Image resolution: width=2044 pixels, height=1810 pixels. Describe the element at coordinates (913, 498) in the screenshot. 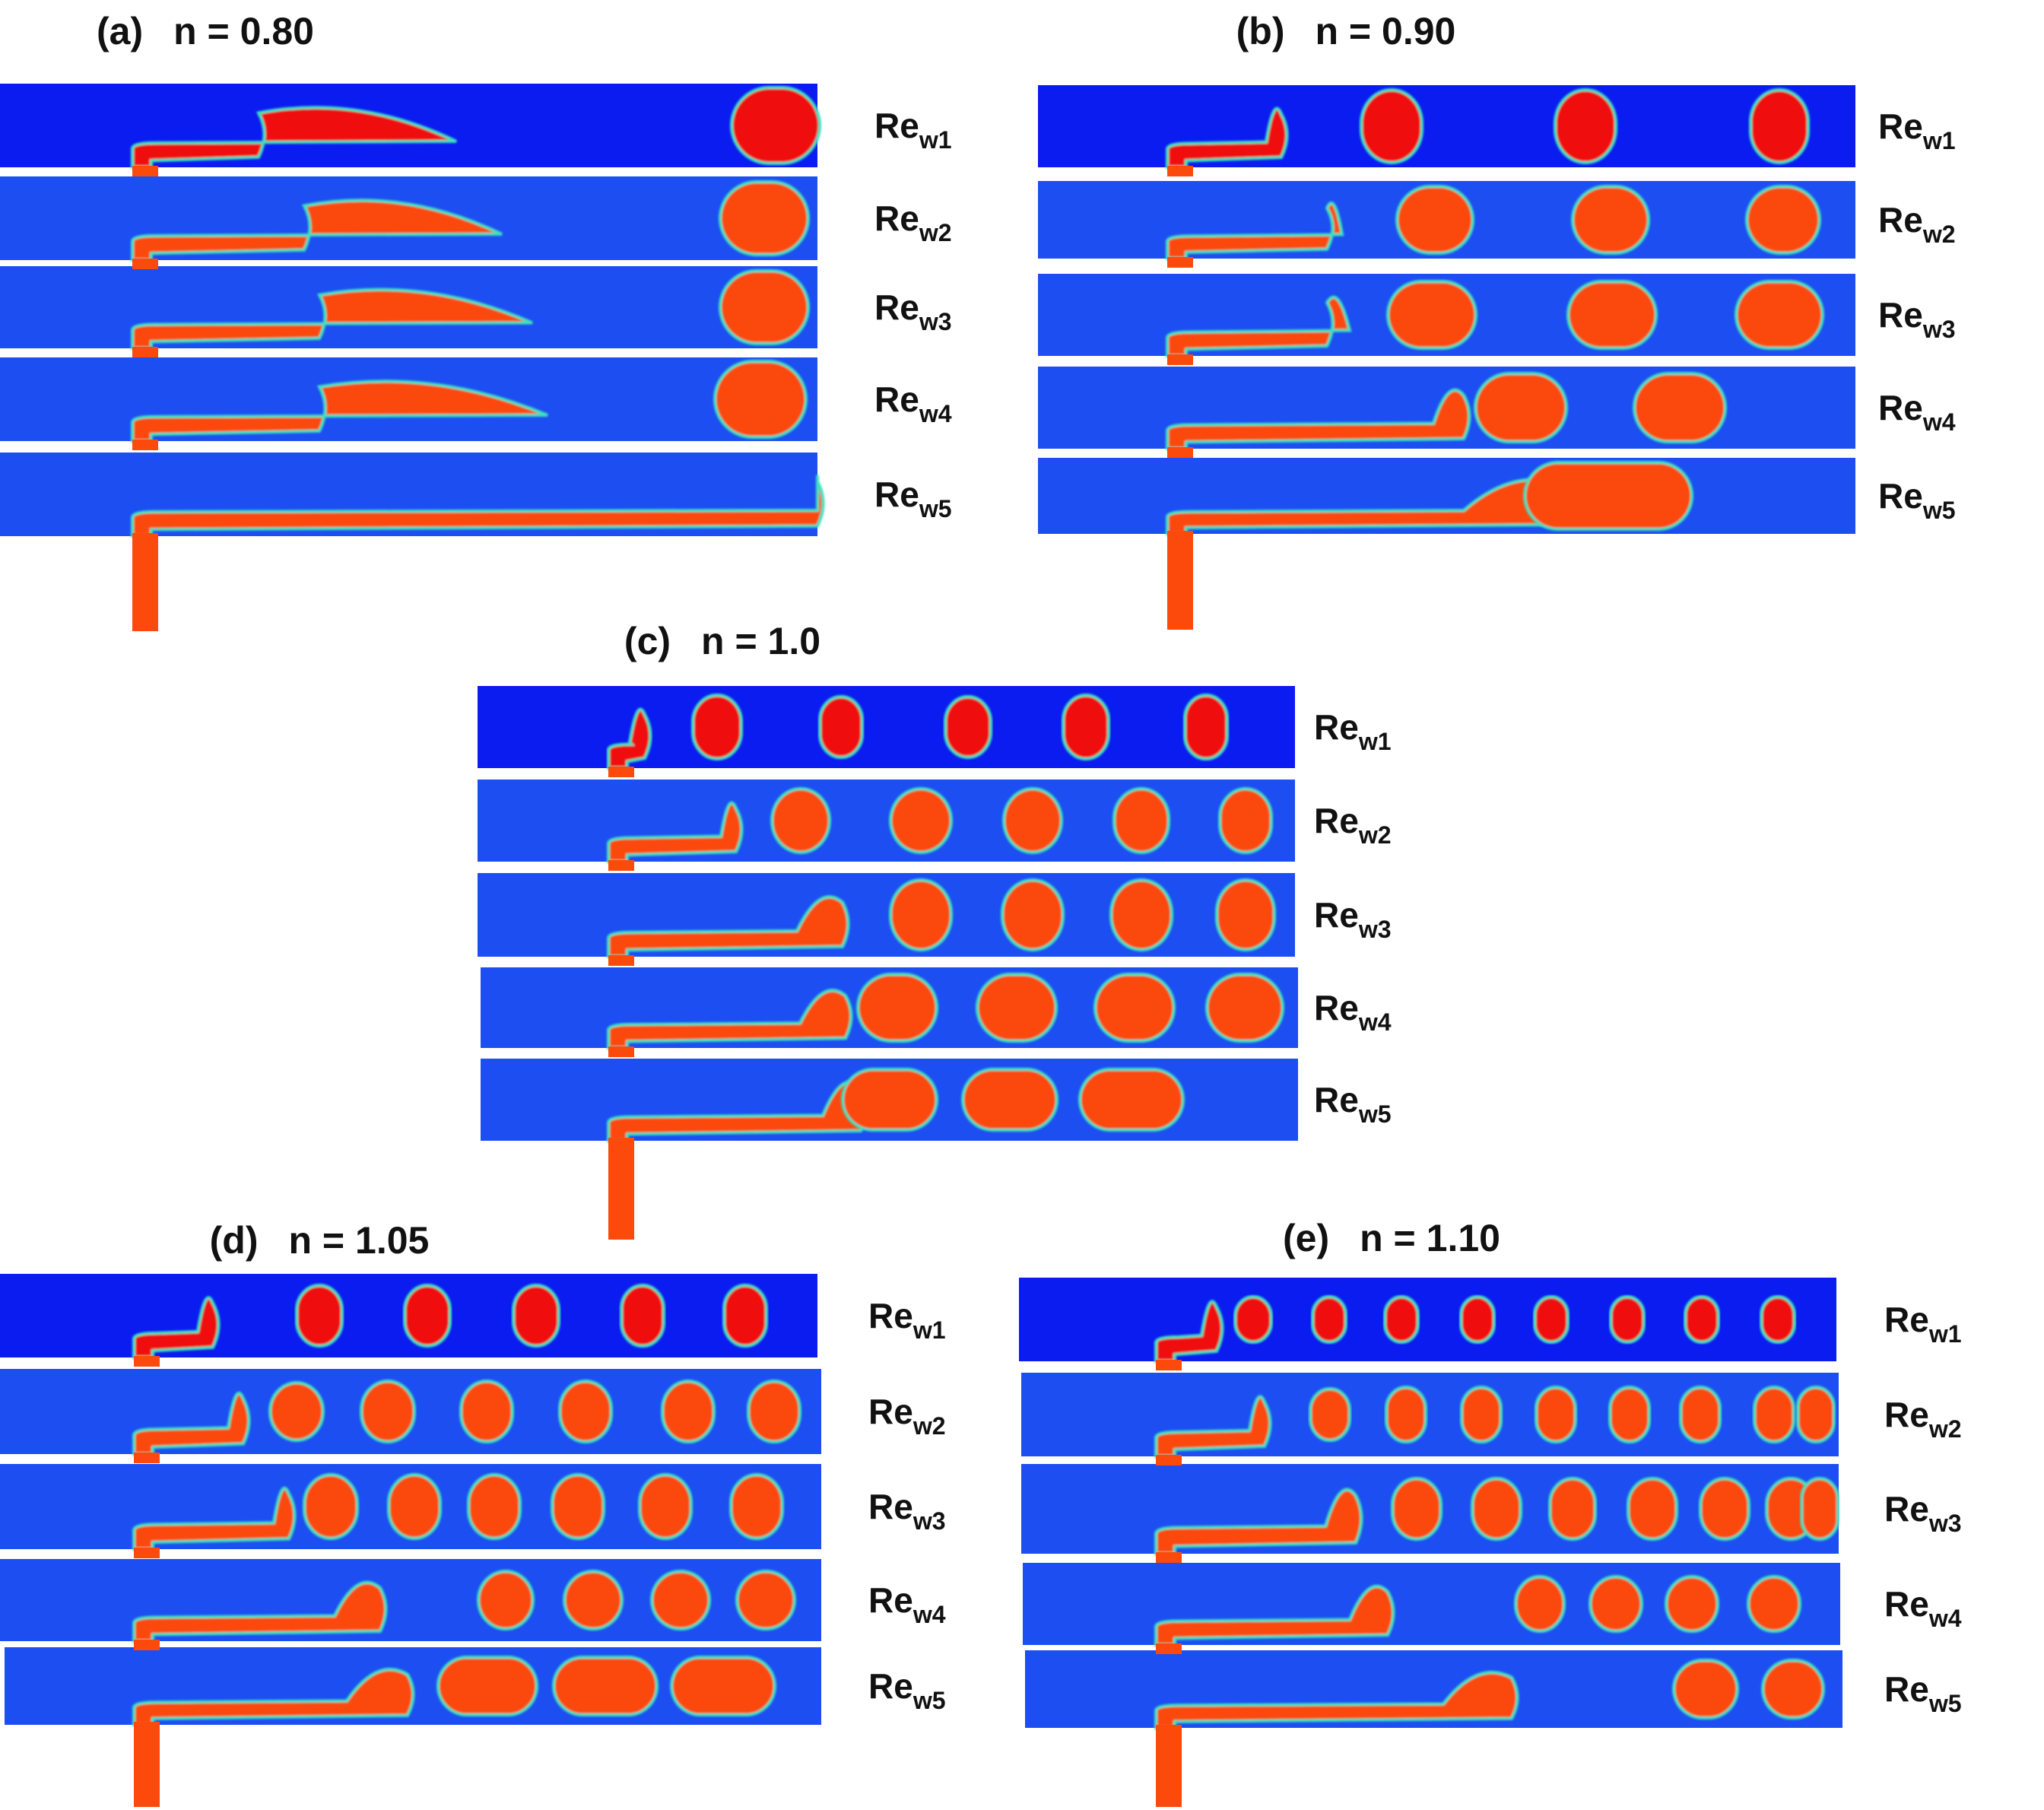

I see `reynolds-label: Rew5` at that location.